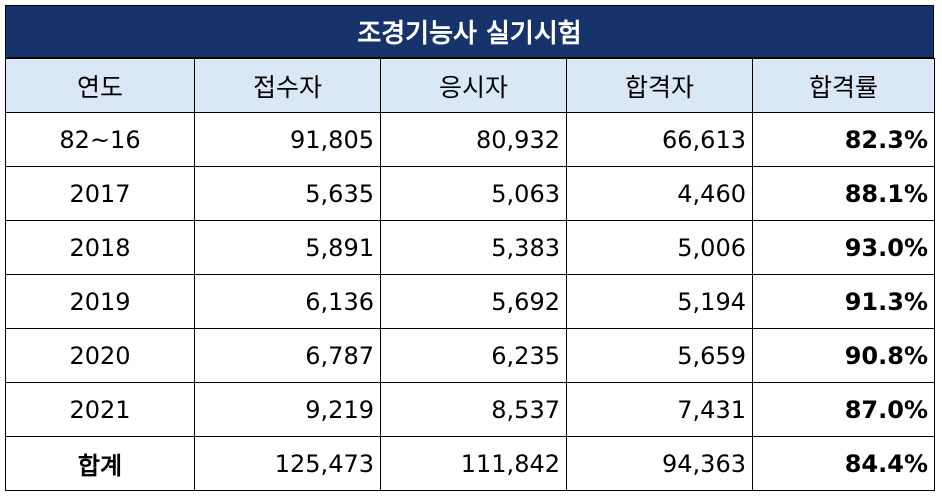 The width and height of the screenshot is (942, 499). What do you see at coordinates (843, 85) in the screenshot?
I see `column-header-pass-rate: 합격률` at bounding box center [843, 85].